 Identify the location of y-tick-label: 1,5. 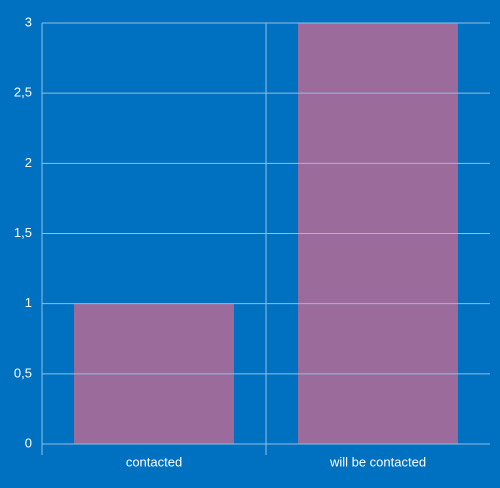
(23, 232).